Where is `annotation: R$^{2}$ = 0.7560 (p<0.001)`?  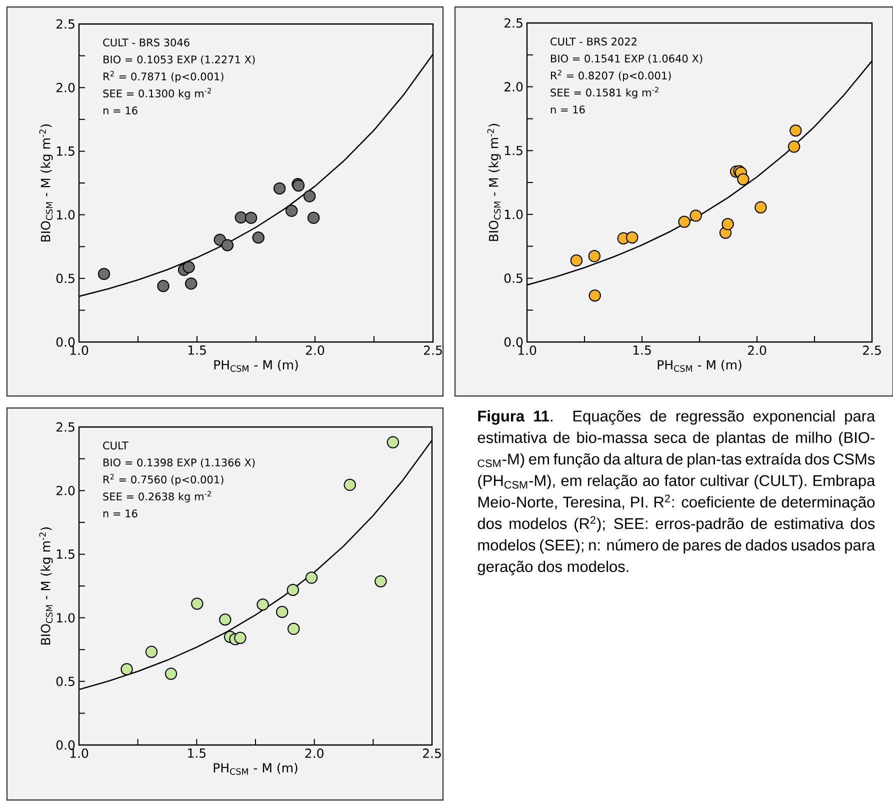
annotation: R$^{2}$ = 0.7560 (p<0.001) is located at coordinates (164, 480).